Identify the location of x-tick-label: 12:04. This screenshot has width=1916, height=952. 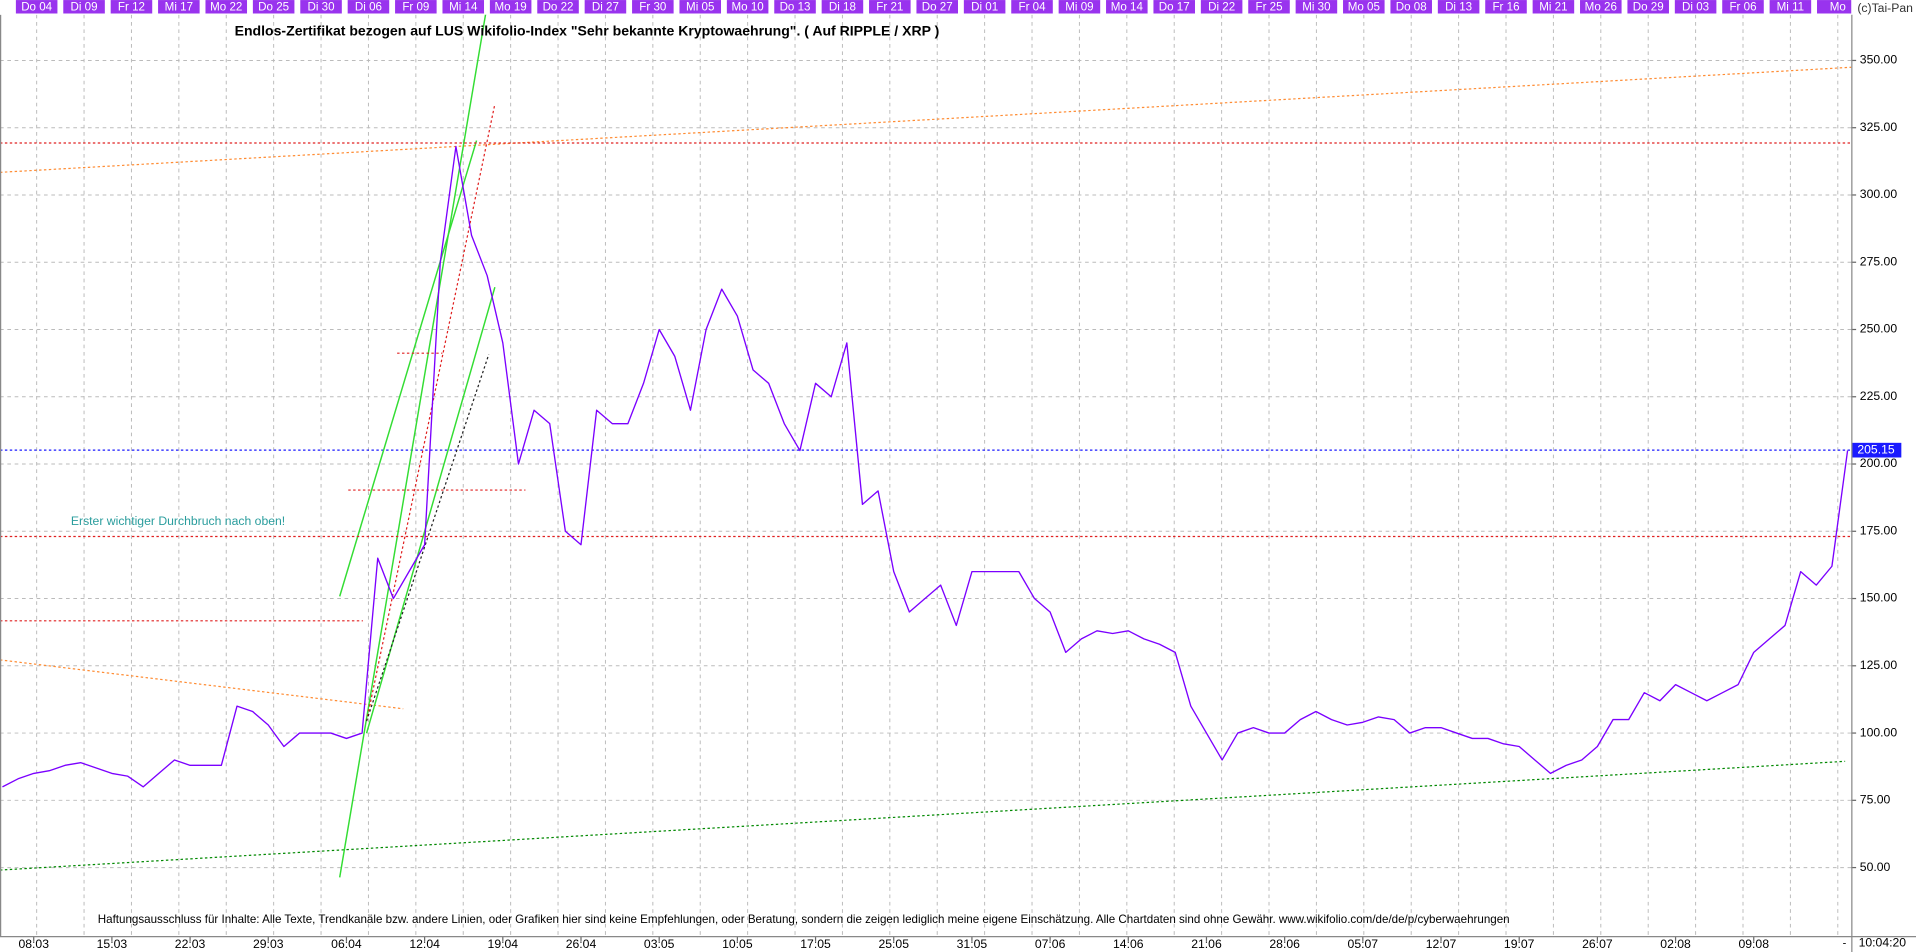
(424, 944).